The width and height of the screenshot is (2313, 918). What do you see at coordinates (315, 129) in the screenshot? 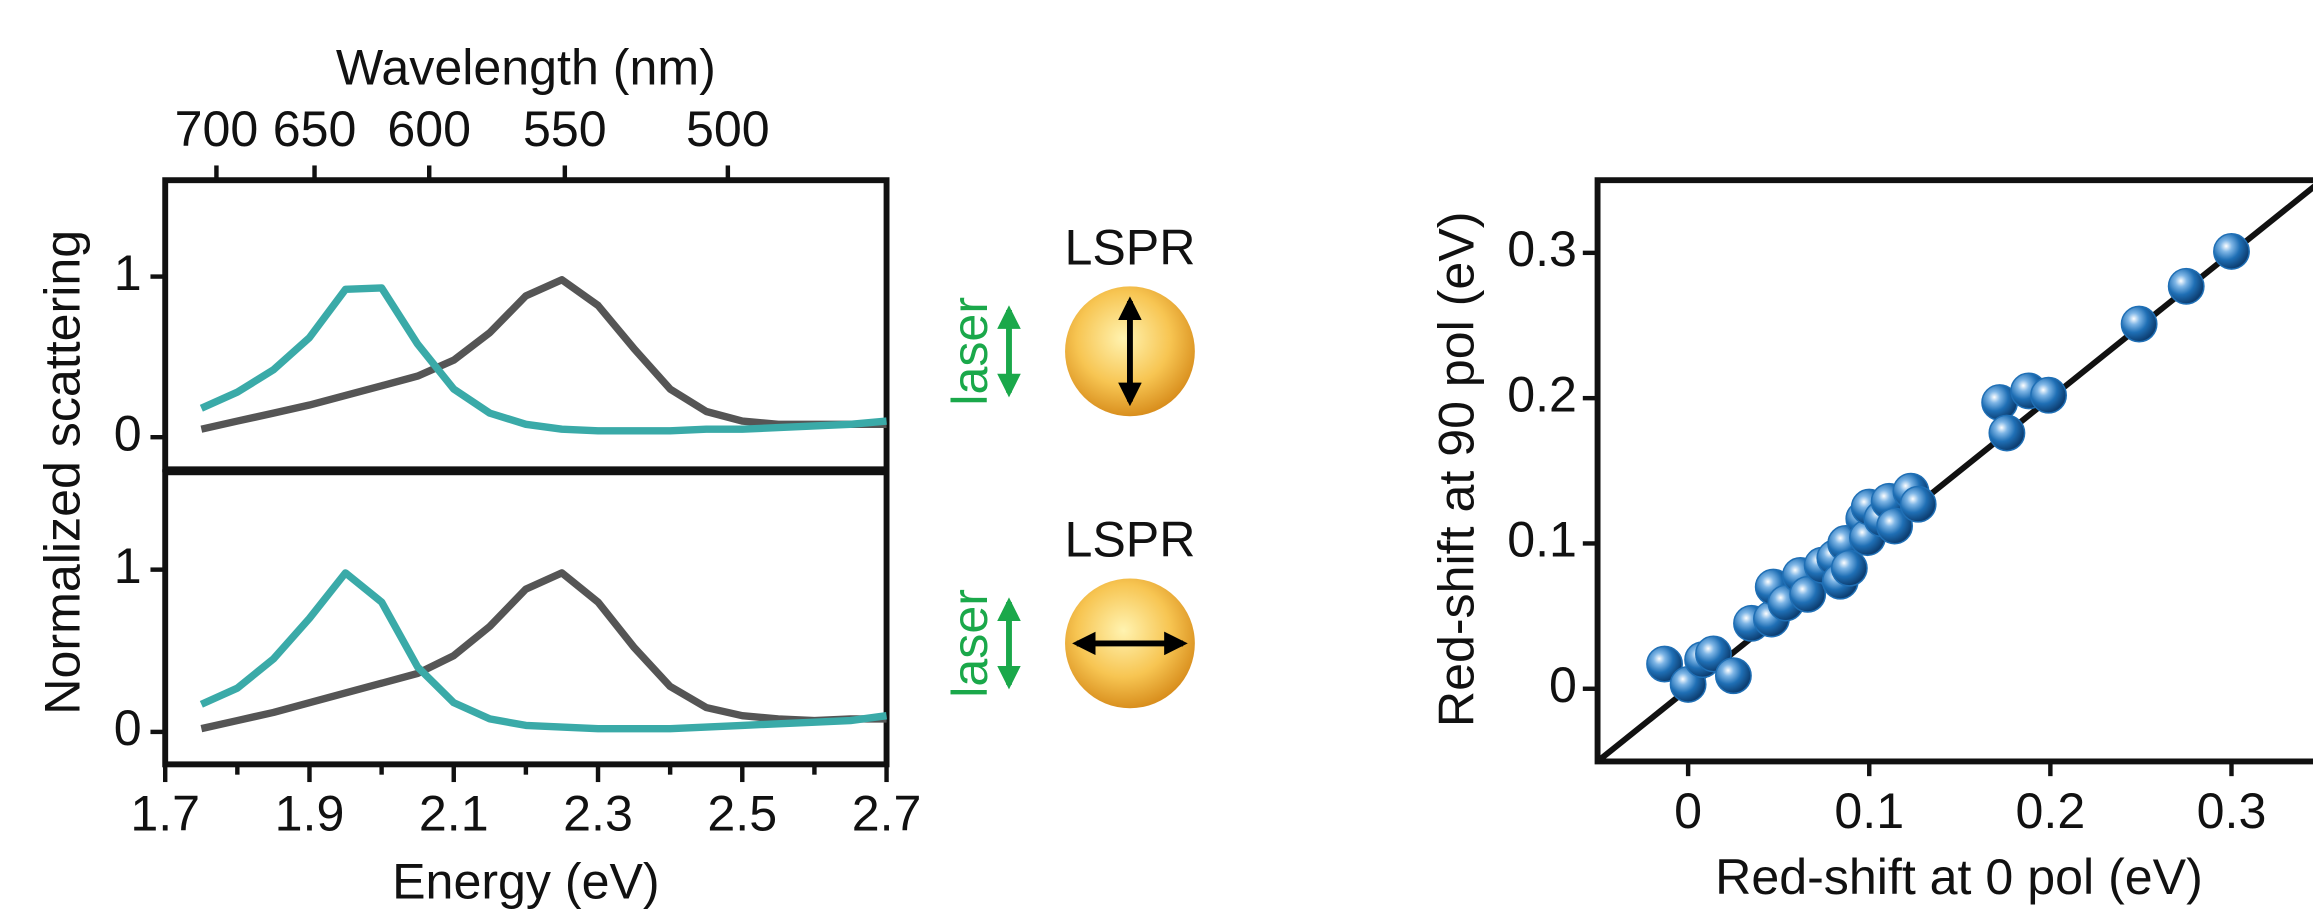
I see `x2-tick-label: 650` at bounding box center [315, 129].